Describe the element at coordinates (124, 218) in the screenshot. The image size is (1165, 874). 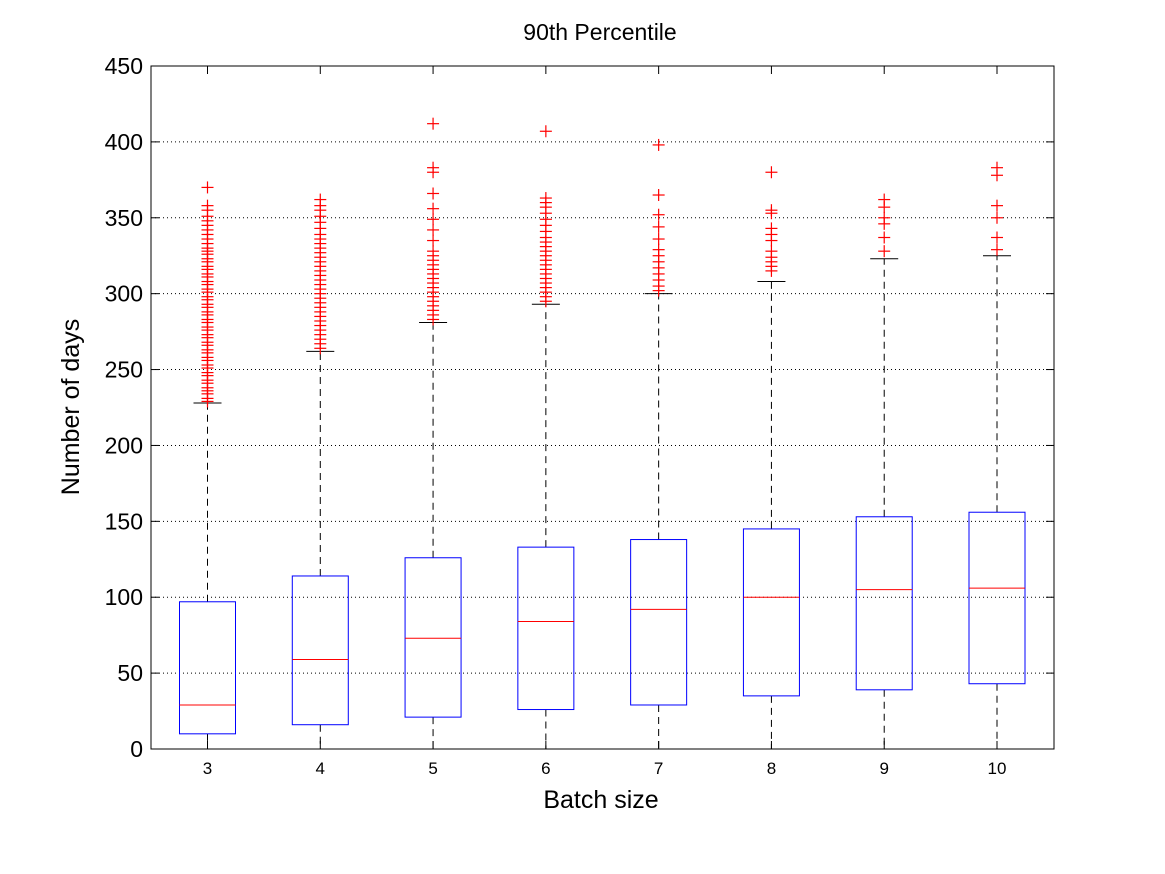
I see `y-tick-label: 350` at that location.